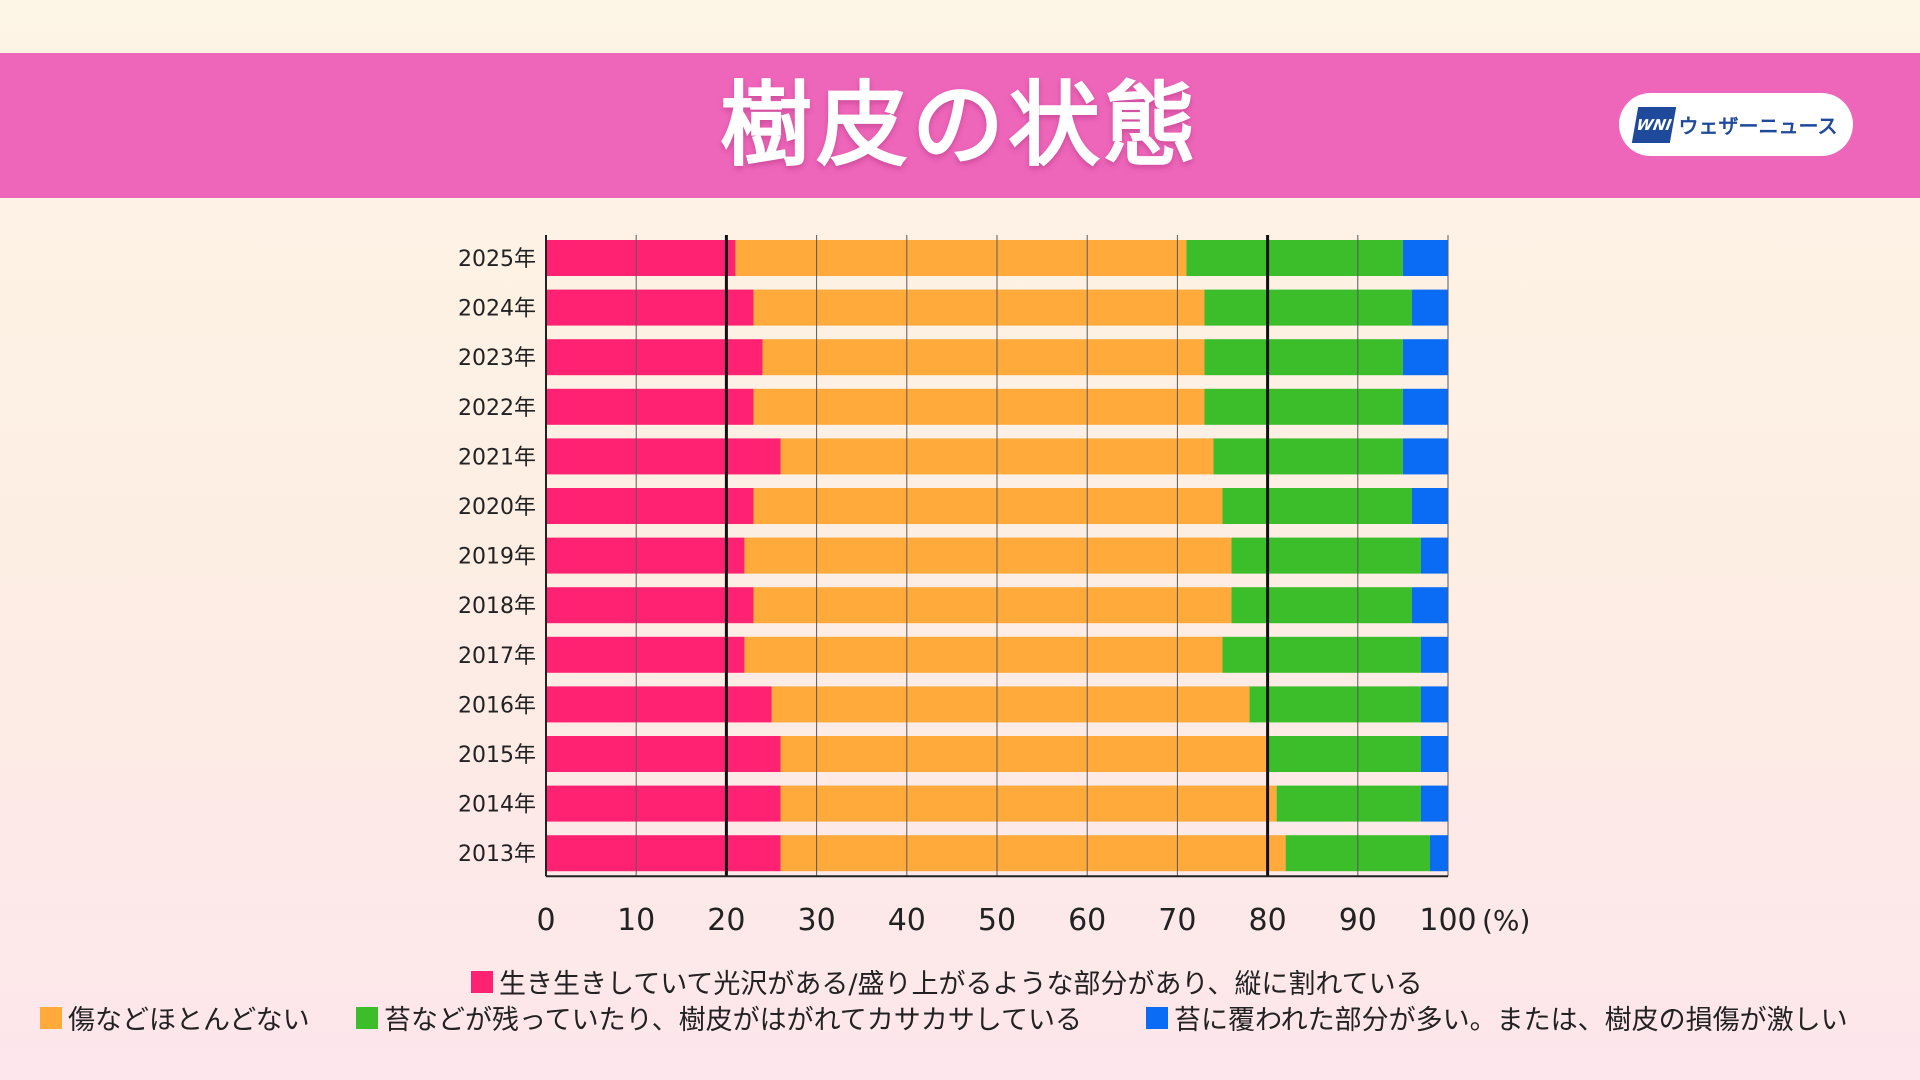  What do you see at coordinates (497, 557) in the screenshot?
I see `y-tick-label: 2019年` at bounding box center [497, 557].